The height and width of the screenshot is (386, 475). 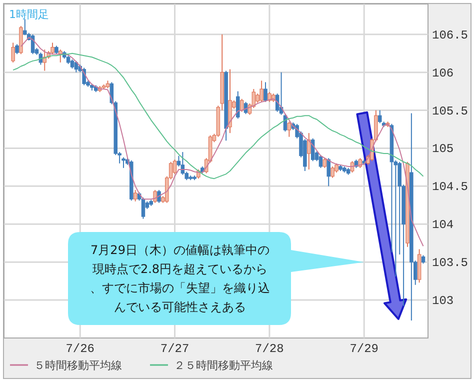 I want to click on x-tick-label: 7/28, so click(x=269, y=349).